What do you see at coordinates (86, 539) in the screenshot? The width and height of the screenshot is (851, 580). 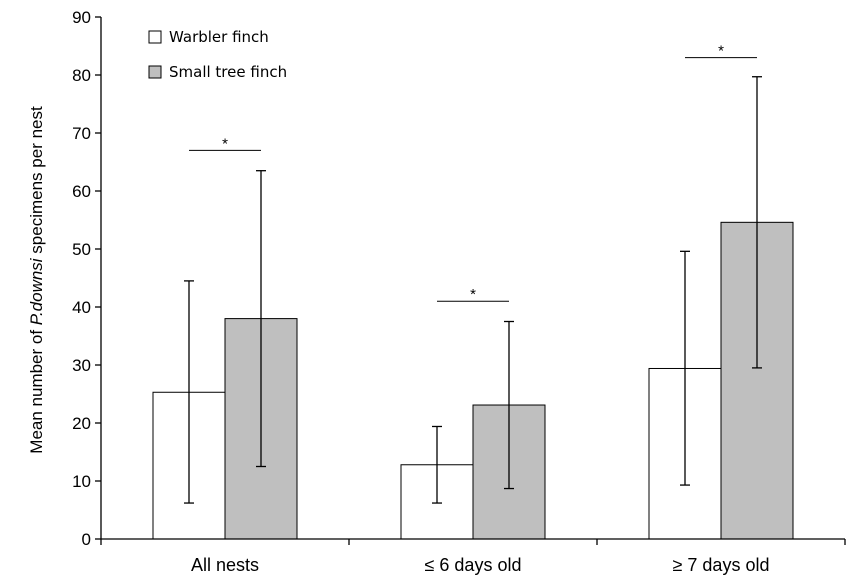 I see `y-tick-label: 0` at bounding box center [86, 539].